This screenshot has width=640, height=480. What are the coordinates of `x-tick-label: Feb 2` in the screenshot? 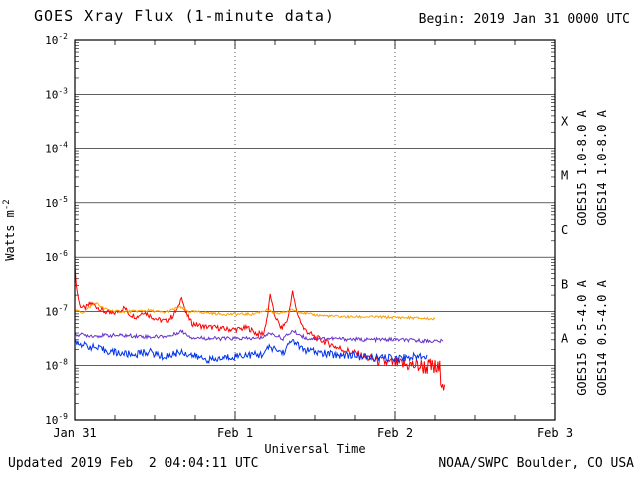 It's located at (395, 433).